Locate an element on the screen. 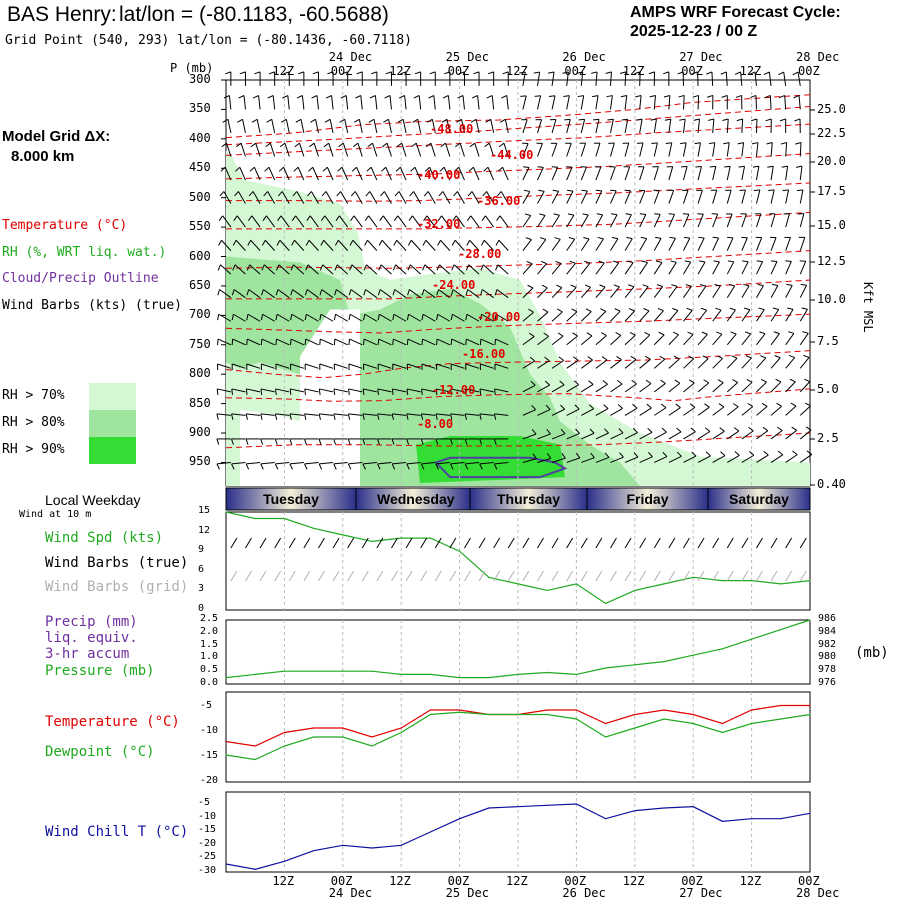  pressure-tick: 450 is located at coordinates (200, 167).